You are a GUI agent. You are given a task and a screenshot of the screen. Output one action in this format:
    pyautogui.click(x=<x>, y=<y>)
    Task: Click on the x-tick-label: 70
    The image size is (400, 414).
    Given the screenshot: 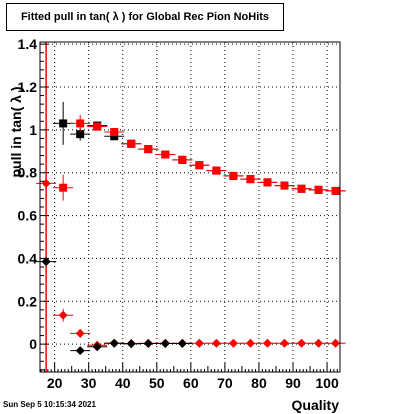 What is the action you would take?
    pyautogui.click(x=225, y=383)
    